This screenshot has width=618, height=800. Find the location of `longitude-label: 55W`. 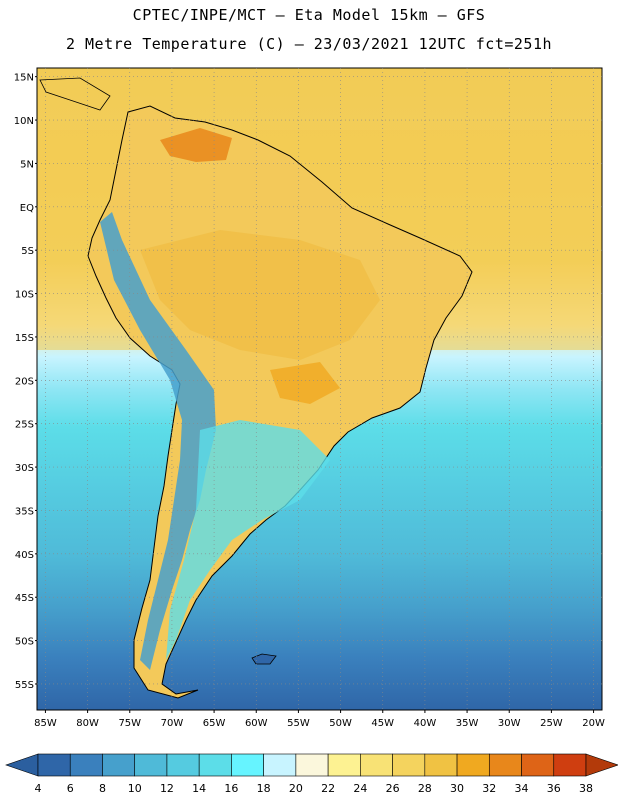

longitude-label: 55W is located at coordinates (298, 723).